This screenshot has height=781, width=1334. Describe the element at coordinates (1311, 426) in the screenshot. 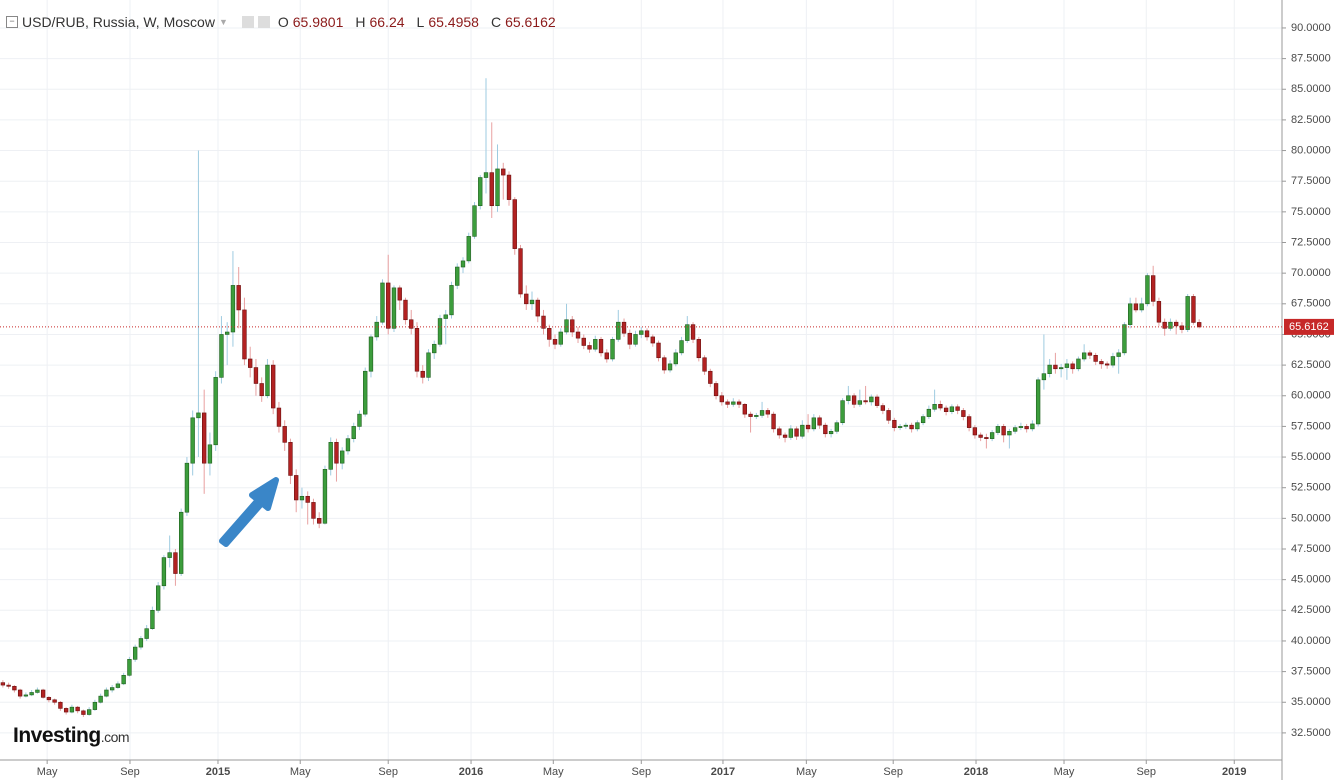

I see `y-tick-label: 57.5000` at that location.